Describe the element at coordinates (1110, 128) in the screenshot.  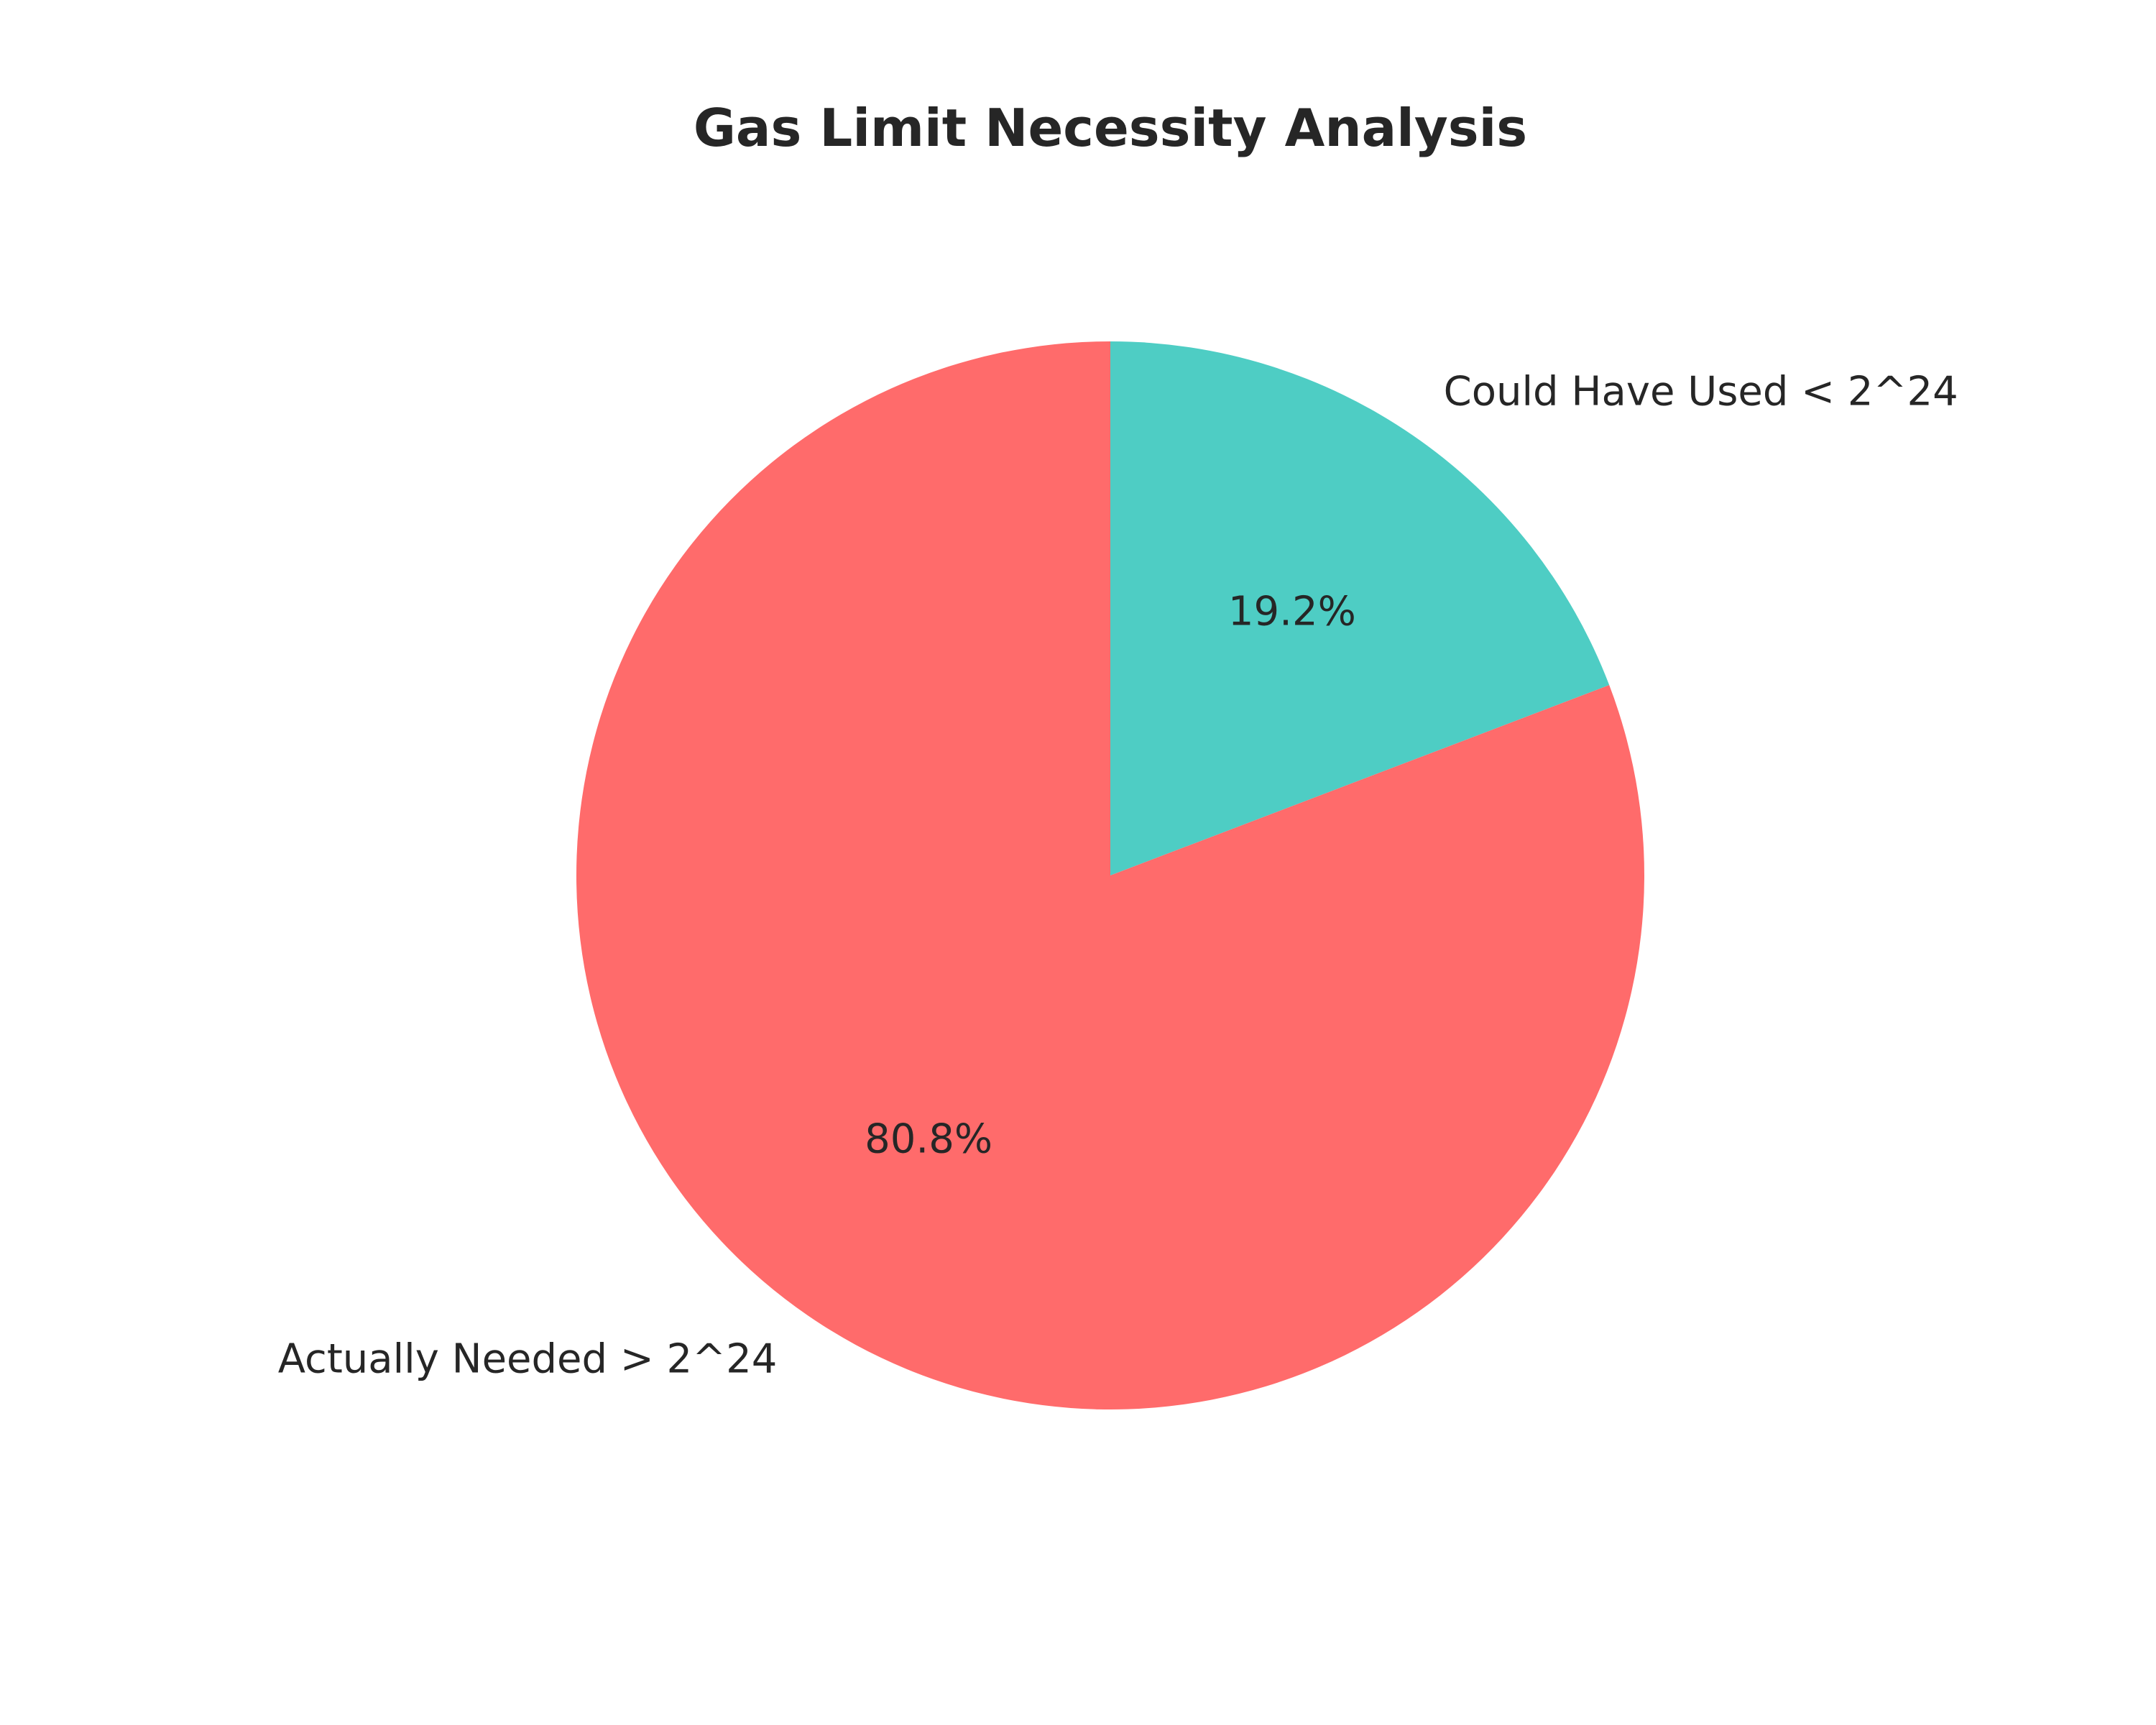
I see `chart-title: Gas Limit Necessity Analysis` at that location.